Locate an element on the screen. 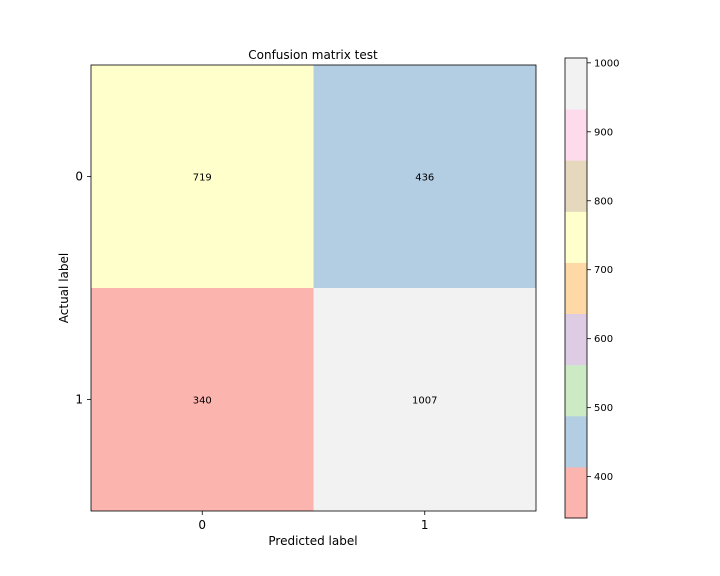 Image resolution: width=720 pixels, height=576 pixels. cell-value-label-0-1: 436 is located at coordinates (424, 178).